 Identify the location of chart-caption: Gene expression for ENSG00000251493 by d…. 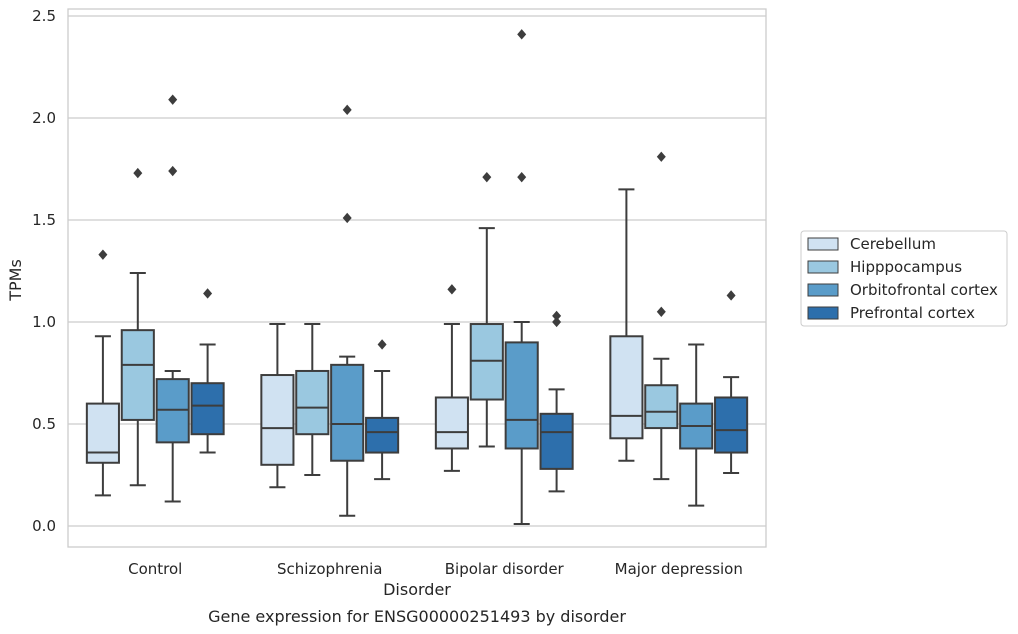
(417, 616).